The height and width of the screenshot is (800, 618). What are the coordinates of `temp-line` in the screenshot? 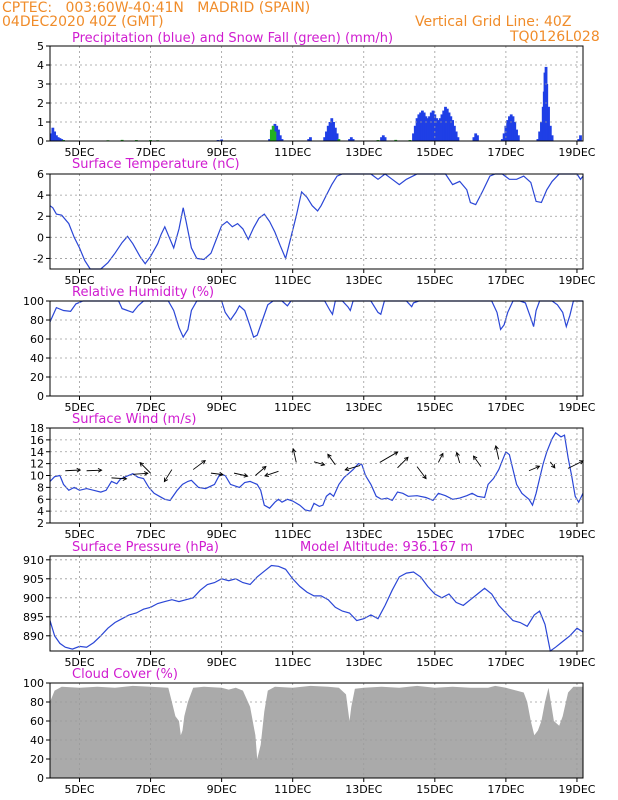 It's located at (316, 221).